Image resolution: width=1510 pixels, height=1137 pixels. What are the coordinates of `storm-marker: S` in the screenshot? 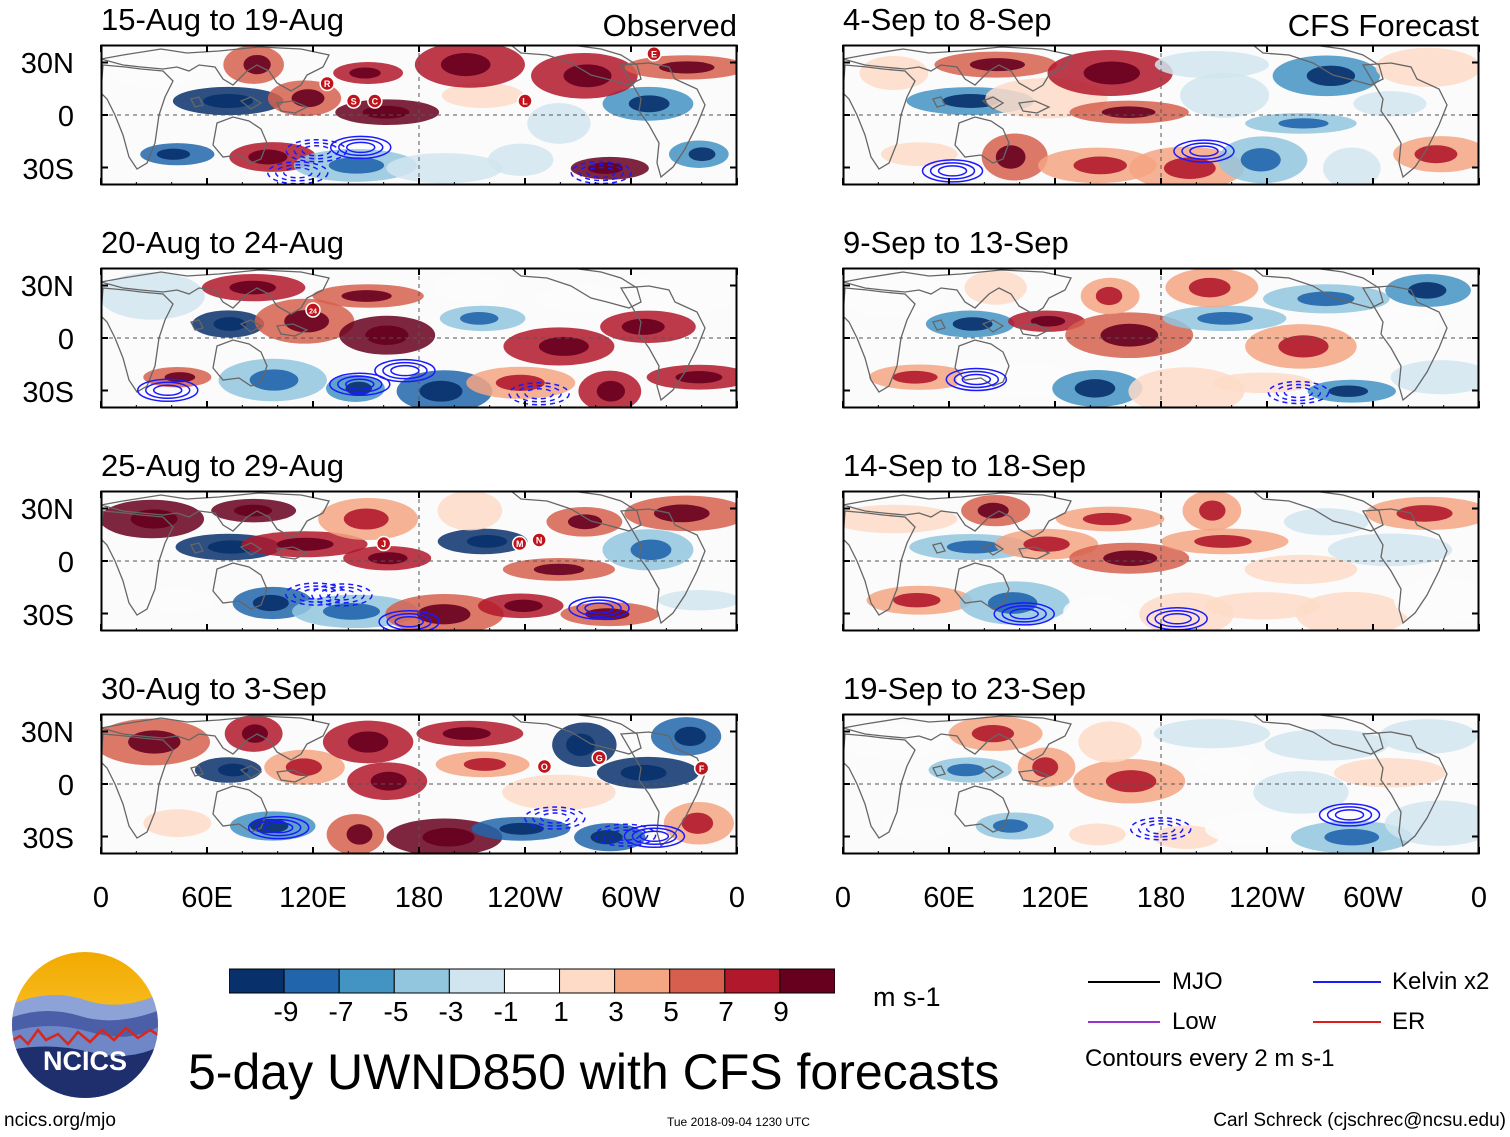 It's located at (353, 101).